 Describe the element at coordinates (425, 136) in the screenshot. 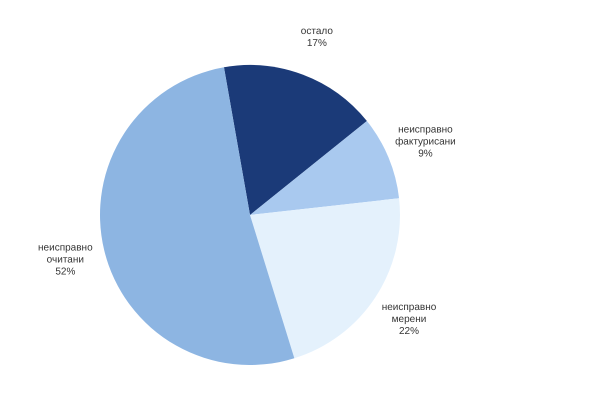

I see `slice-label: неисправно фактурисани` at that location.